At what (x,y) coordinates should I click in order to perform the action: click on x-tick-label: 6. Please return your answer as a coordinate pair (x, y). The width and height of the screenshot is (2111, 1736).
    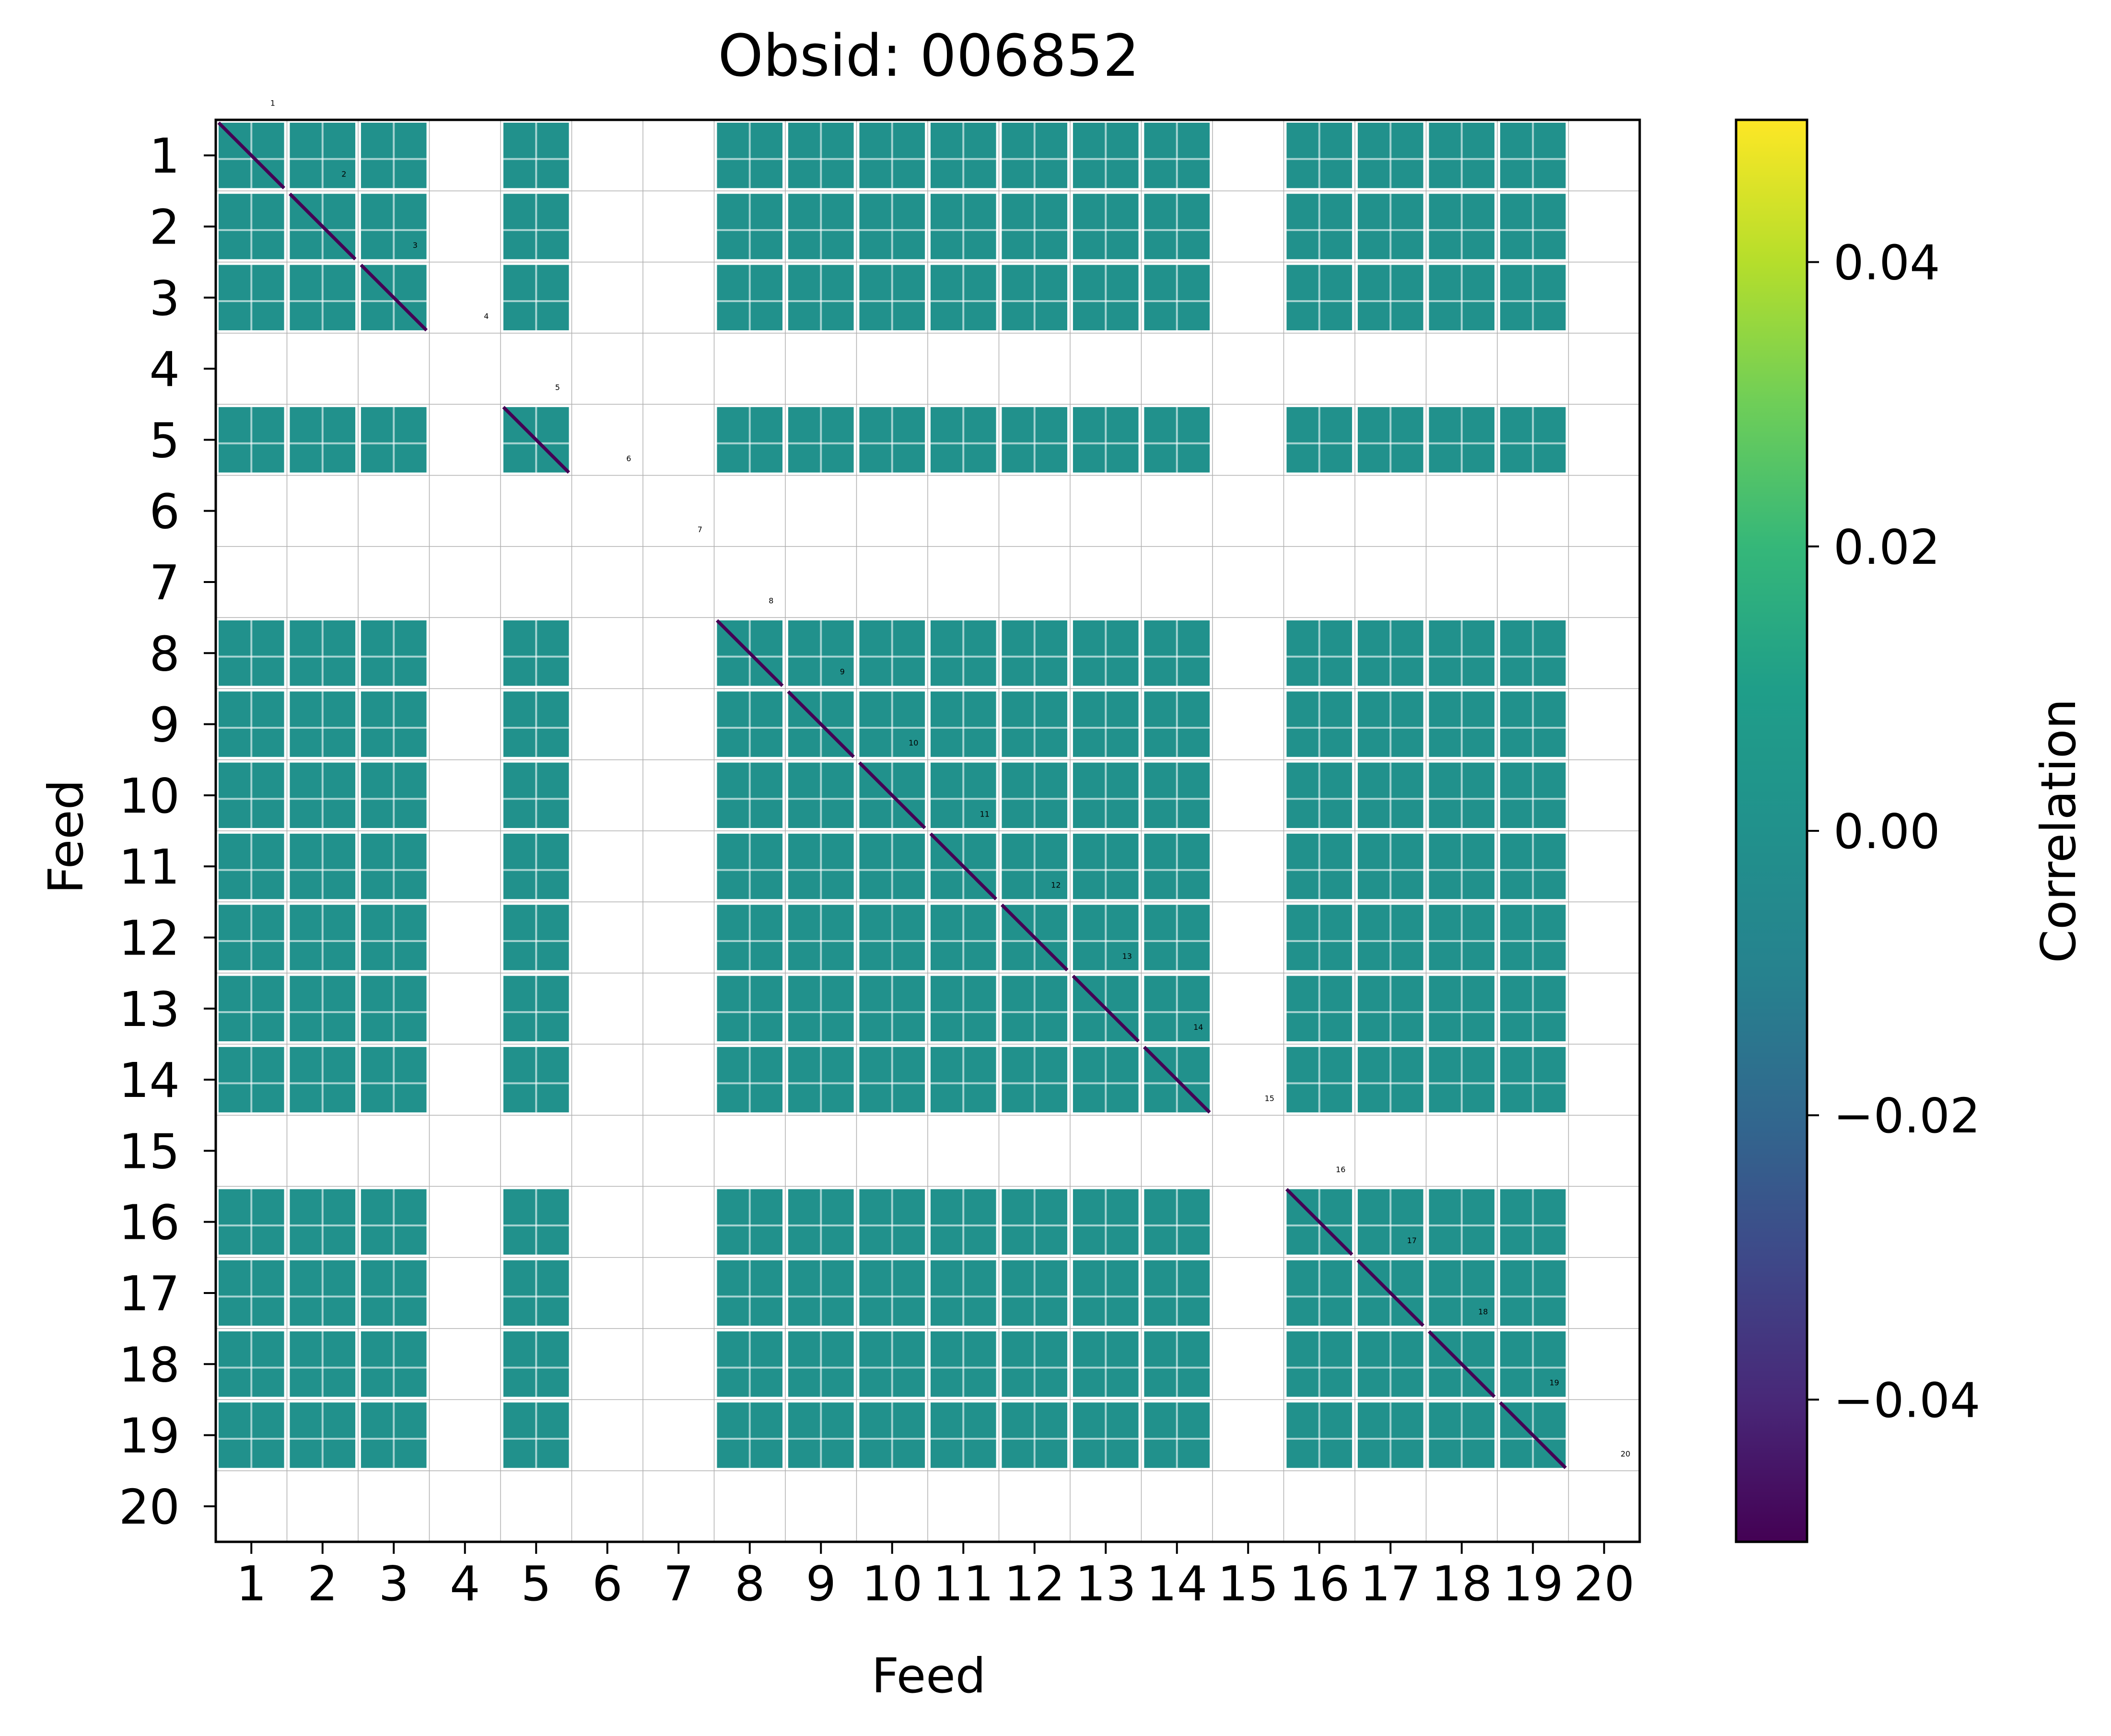
    Looking at the image, I should click on (607, 1584).